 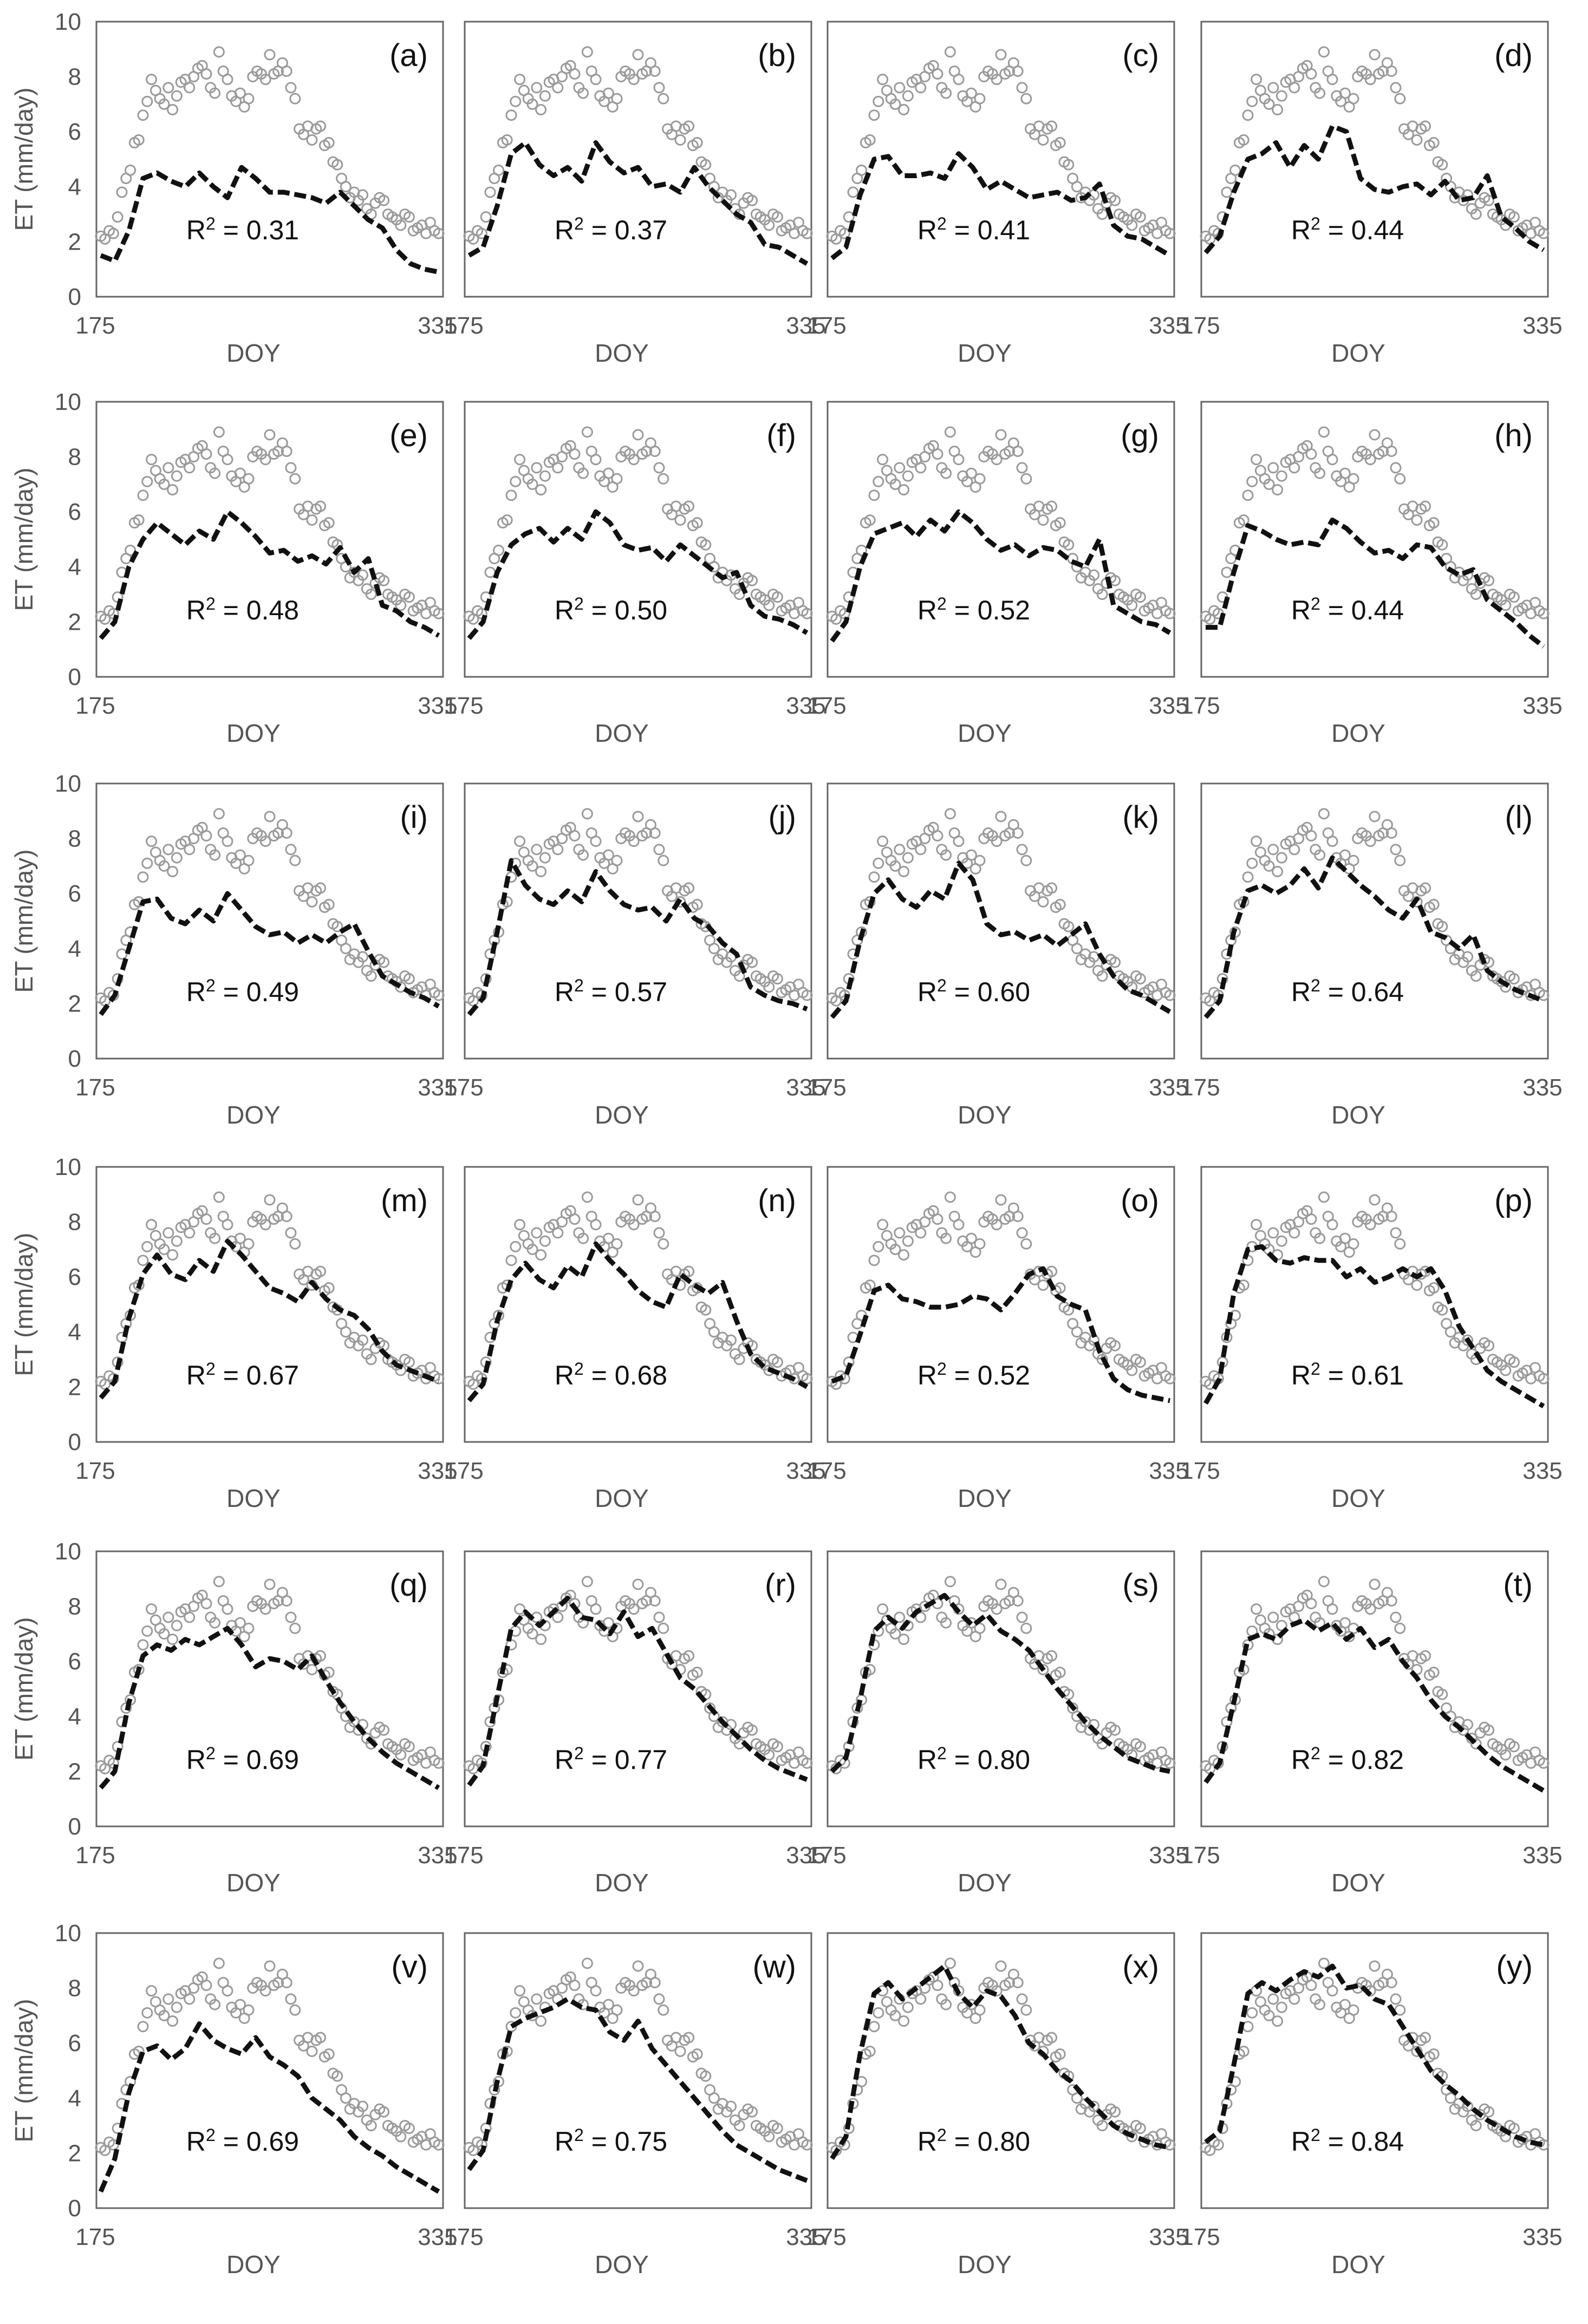 I want to click on panel-label: (e), so click(x=408, y=435).